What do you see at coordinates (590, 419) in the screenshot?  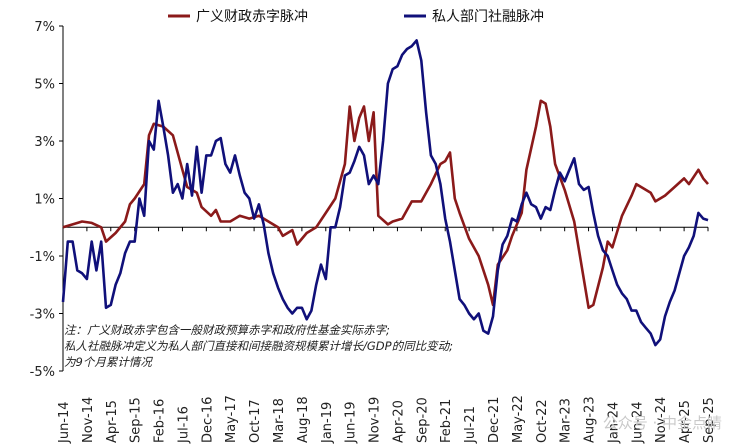 I see `x-tick-label: Aug-23` at bounding box center [590, 419].